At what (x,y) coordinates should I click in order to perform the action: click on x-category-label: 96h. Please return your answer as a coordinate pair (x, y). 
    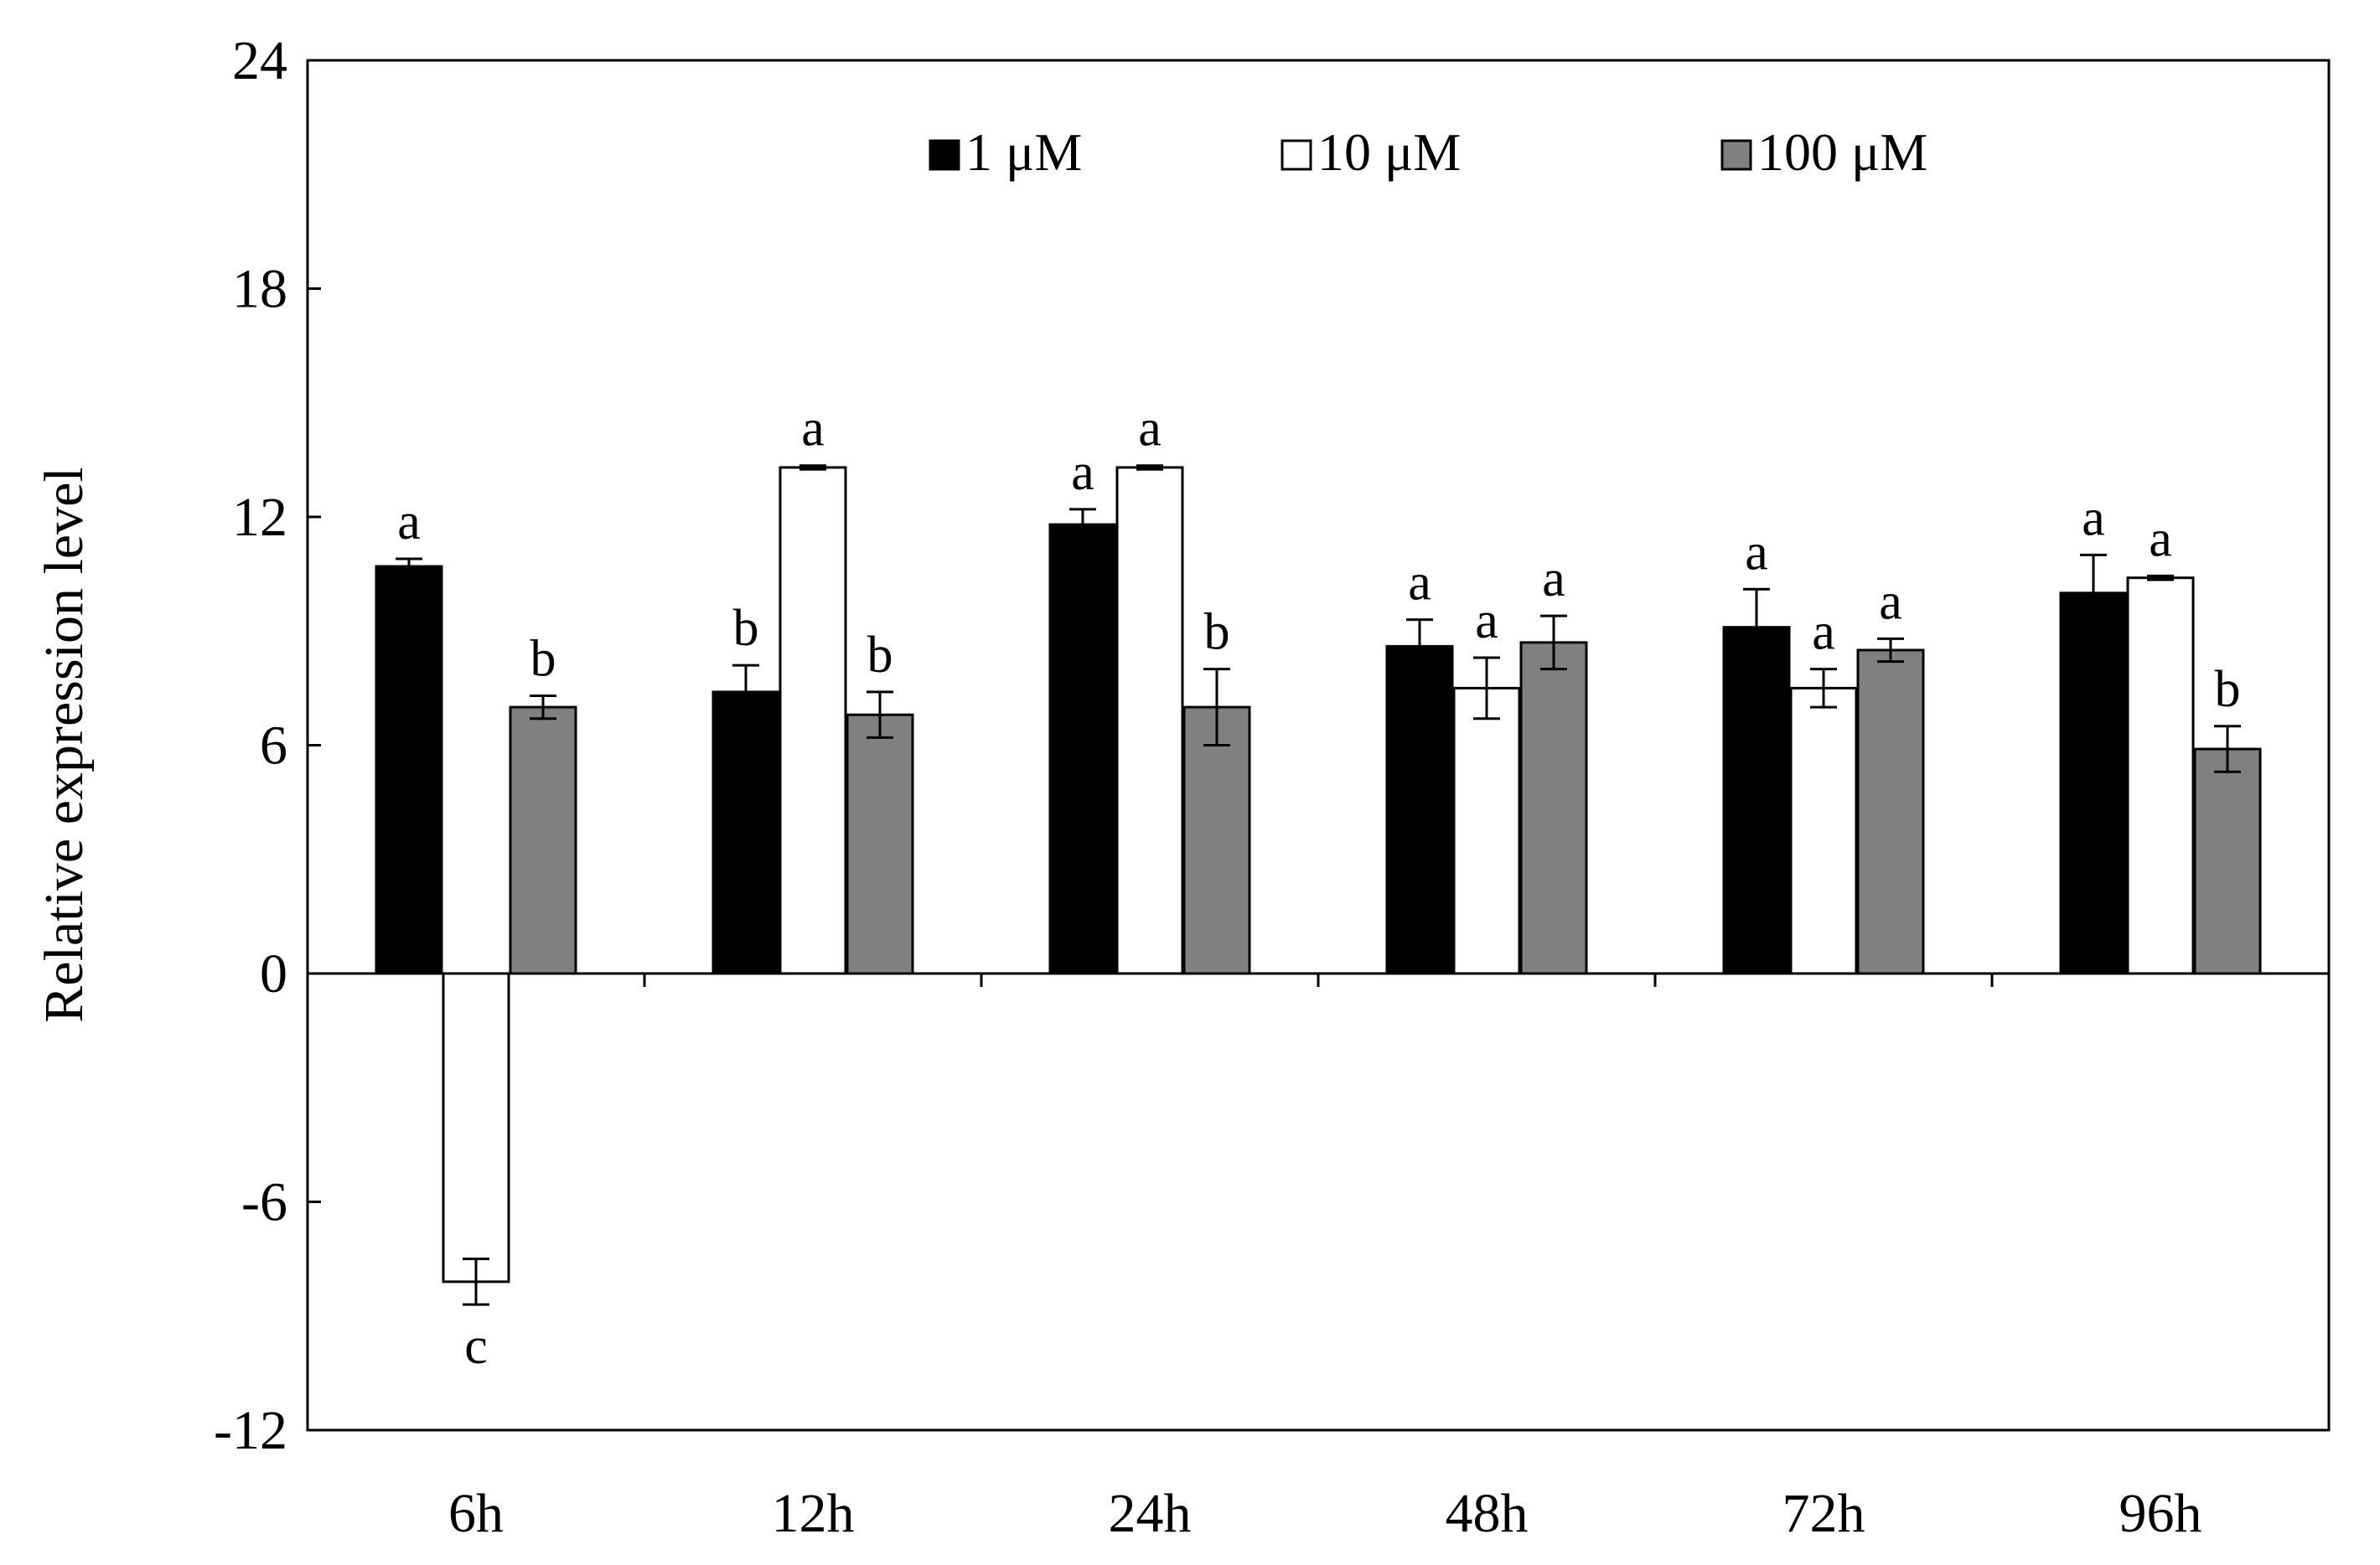
    Looking at the image, I should click on (2160, 1513).